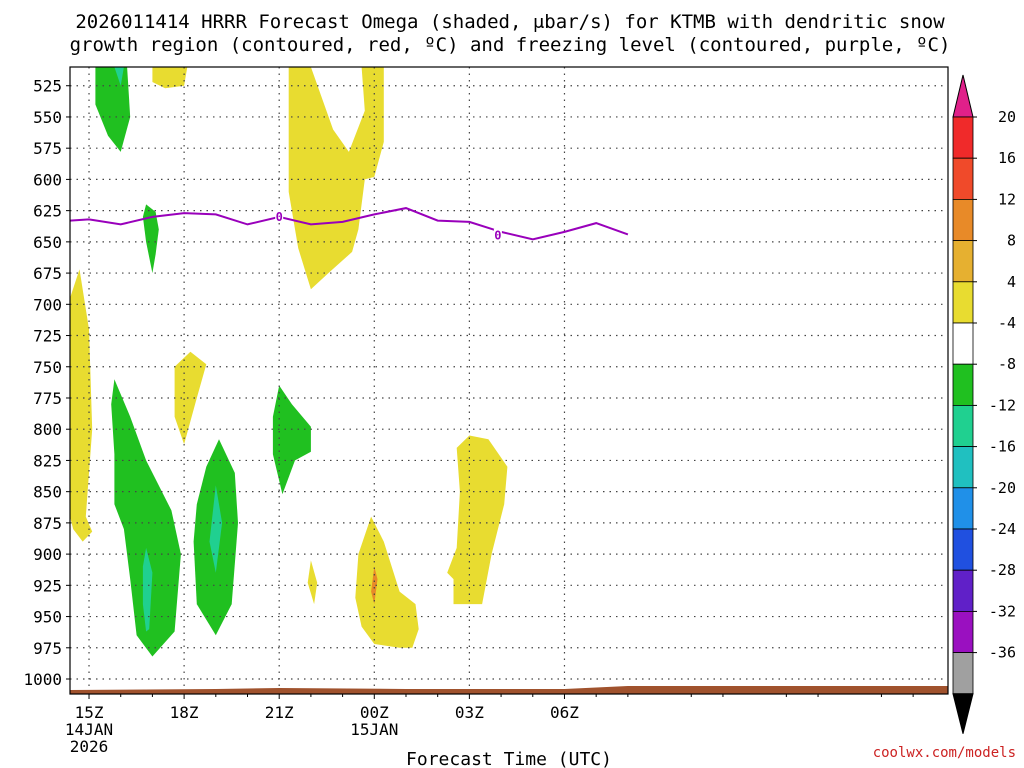  I want to click on y-tick-label: 750, so click(47, 367).